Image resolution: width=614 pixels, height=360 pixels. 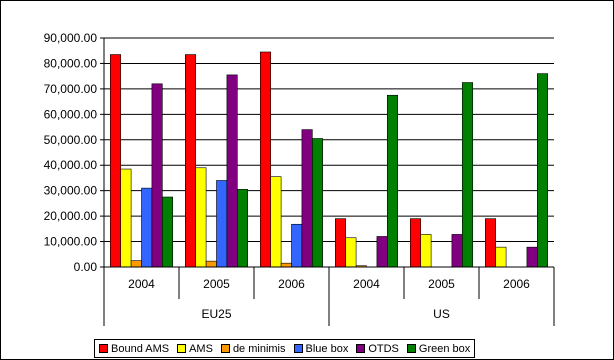 I want to click on legend-item: AMS, so click(x=195, y=349).